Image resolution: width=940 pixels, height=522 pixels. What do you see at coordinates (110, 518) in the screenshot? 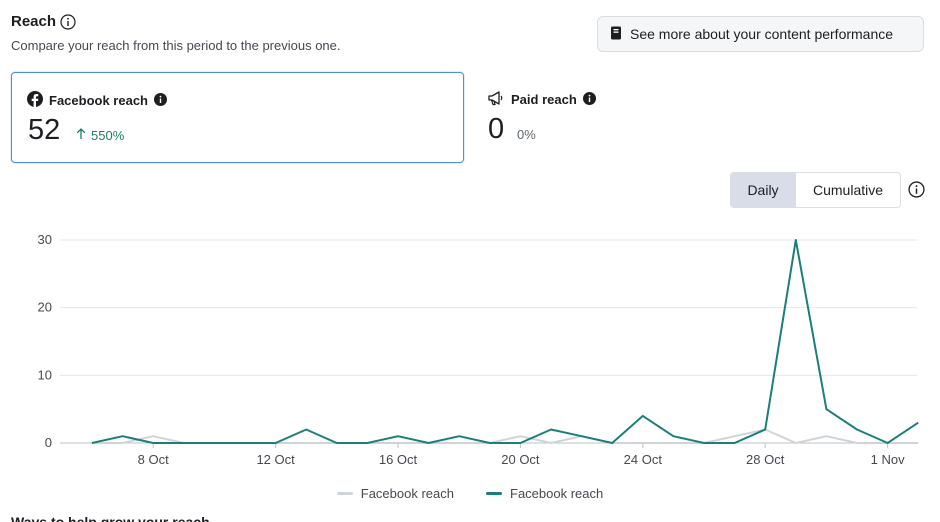
I see `section-title: Ways to help grow your reach` at bounding box center [110, 518].